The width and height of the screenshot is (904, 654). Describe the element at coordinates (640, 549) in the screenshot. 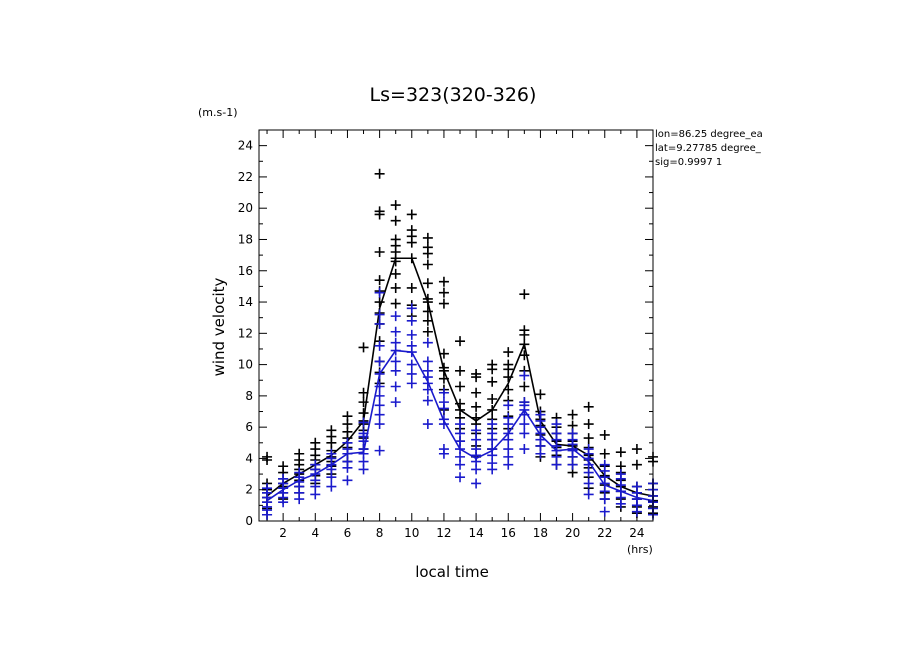

I see `x-unit-label: (hrs)` at that location.